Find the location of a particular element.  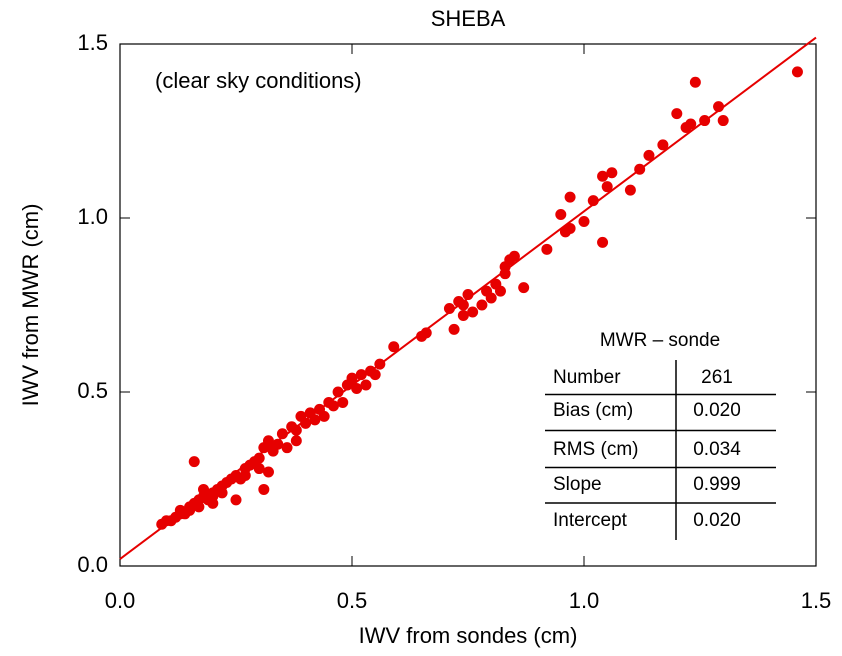

x-tick-label: 0.0 is located at coordinates (120, 600).